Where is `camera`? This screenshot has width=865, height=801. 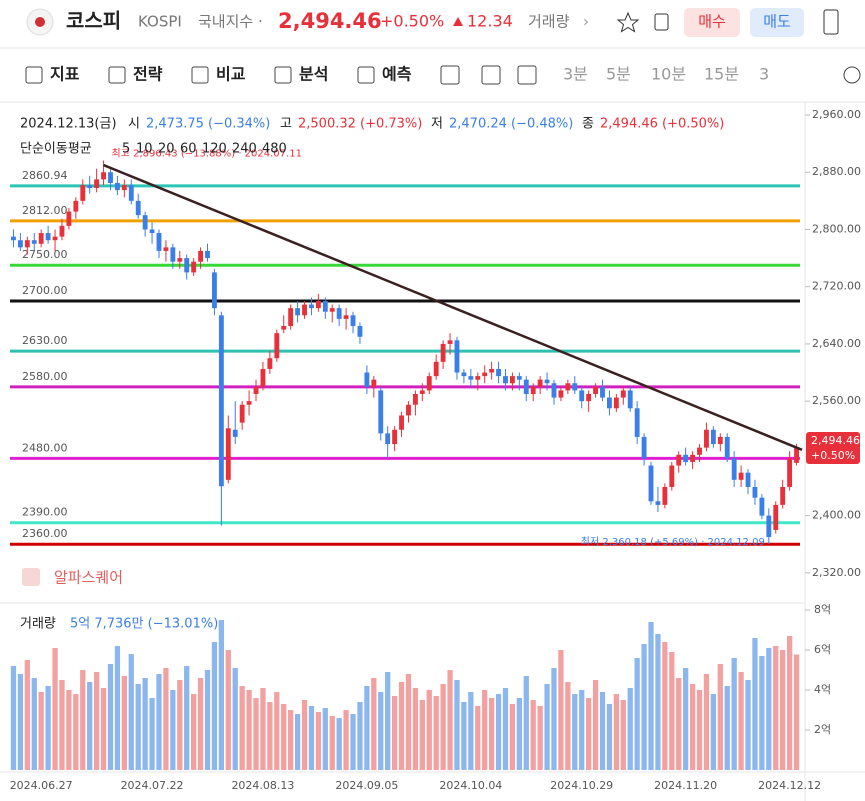
camera is located at coordinates (527, 75).